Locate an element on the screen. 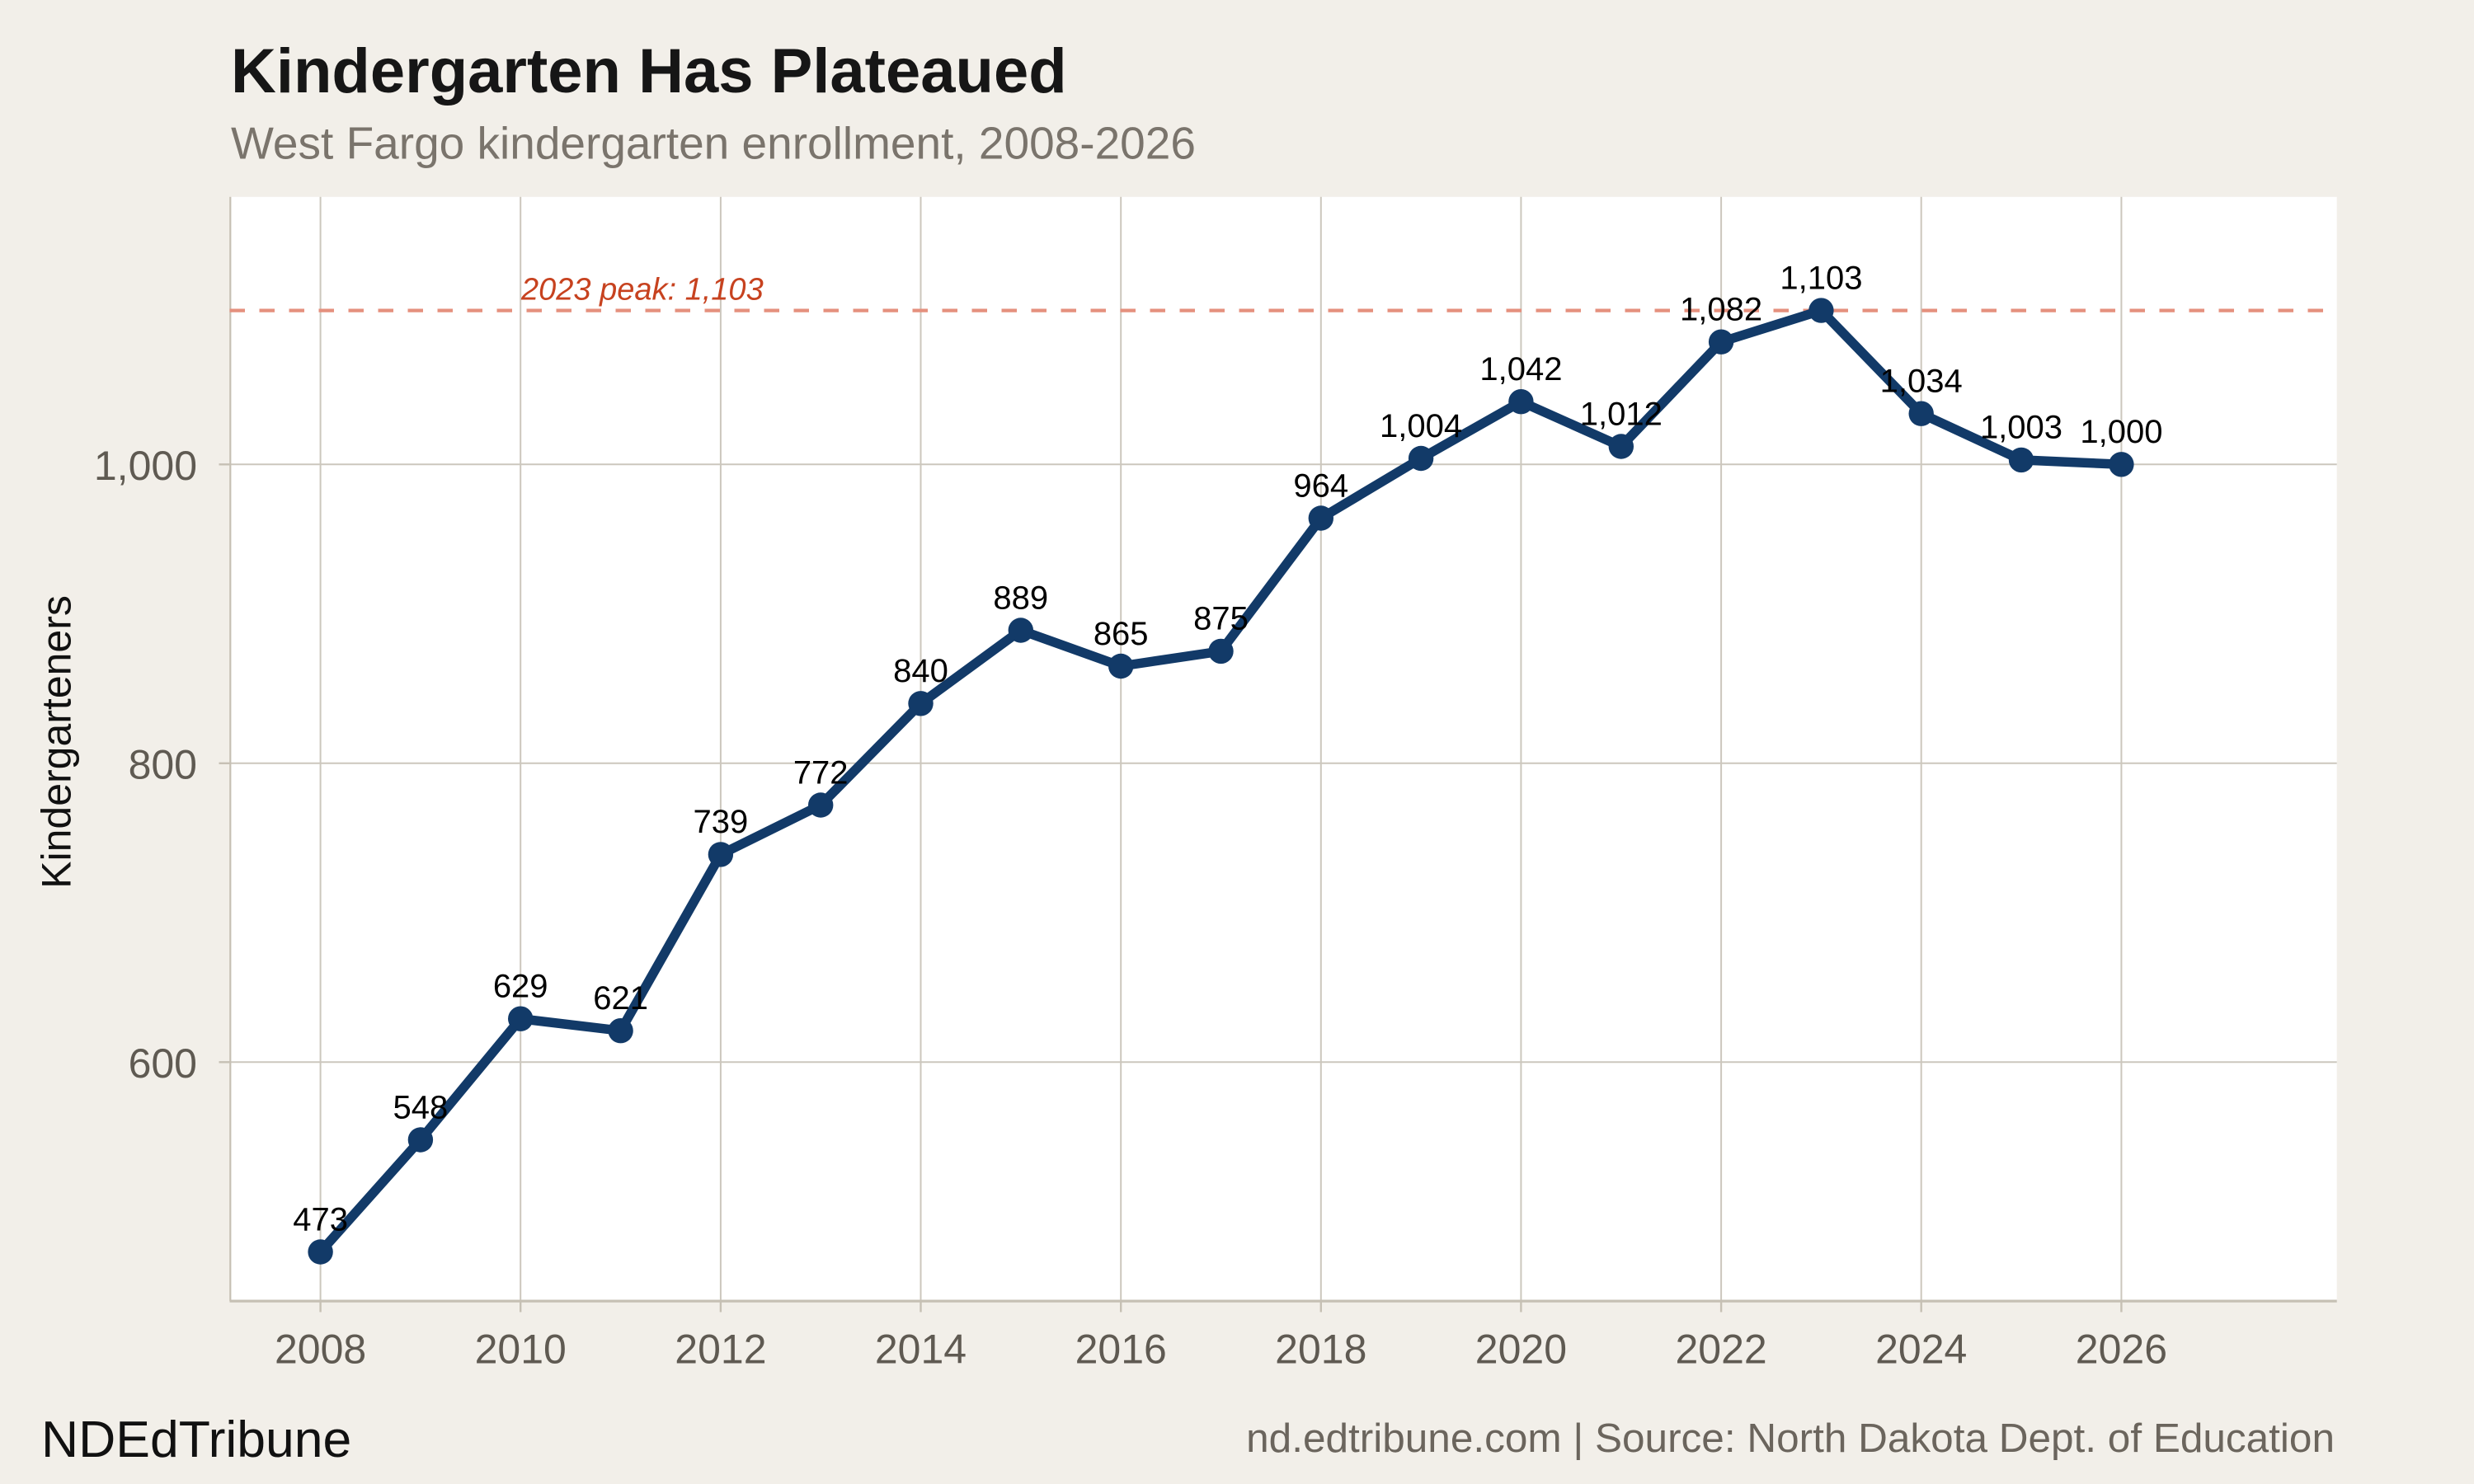 This screenshot has height=1484, width=2474. svg-text: 1,003 is located at coordinates (2021, 428).